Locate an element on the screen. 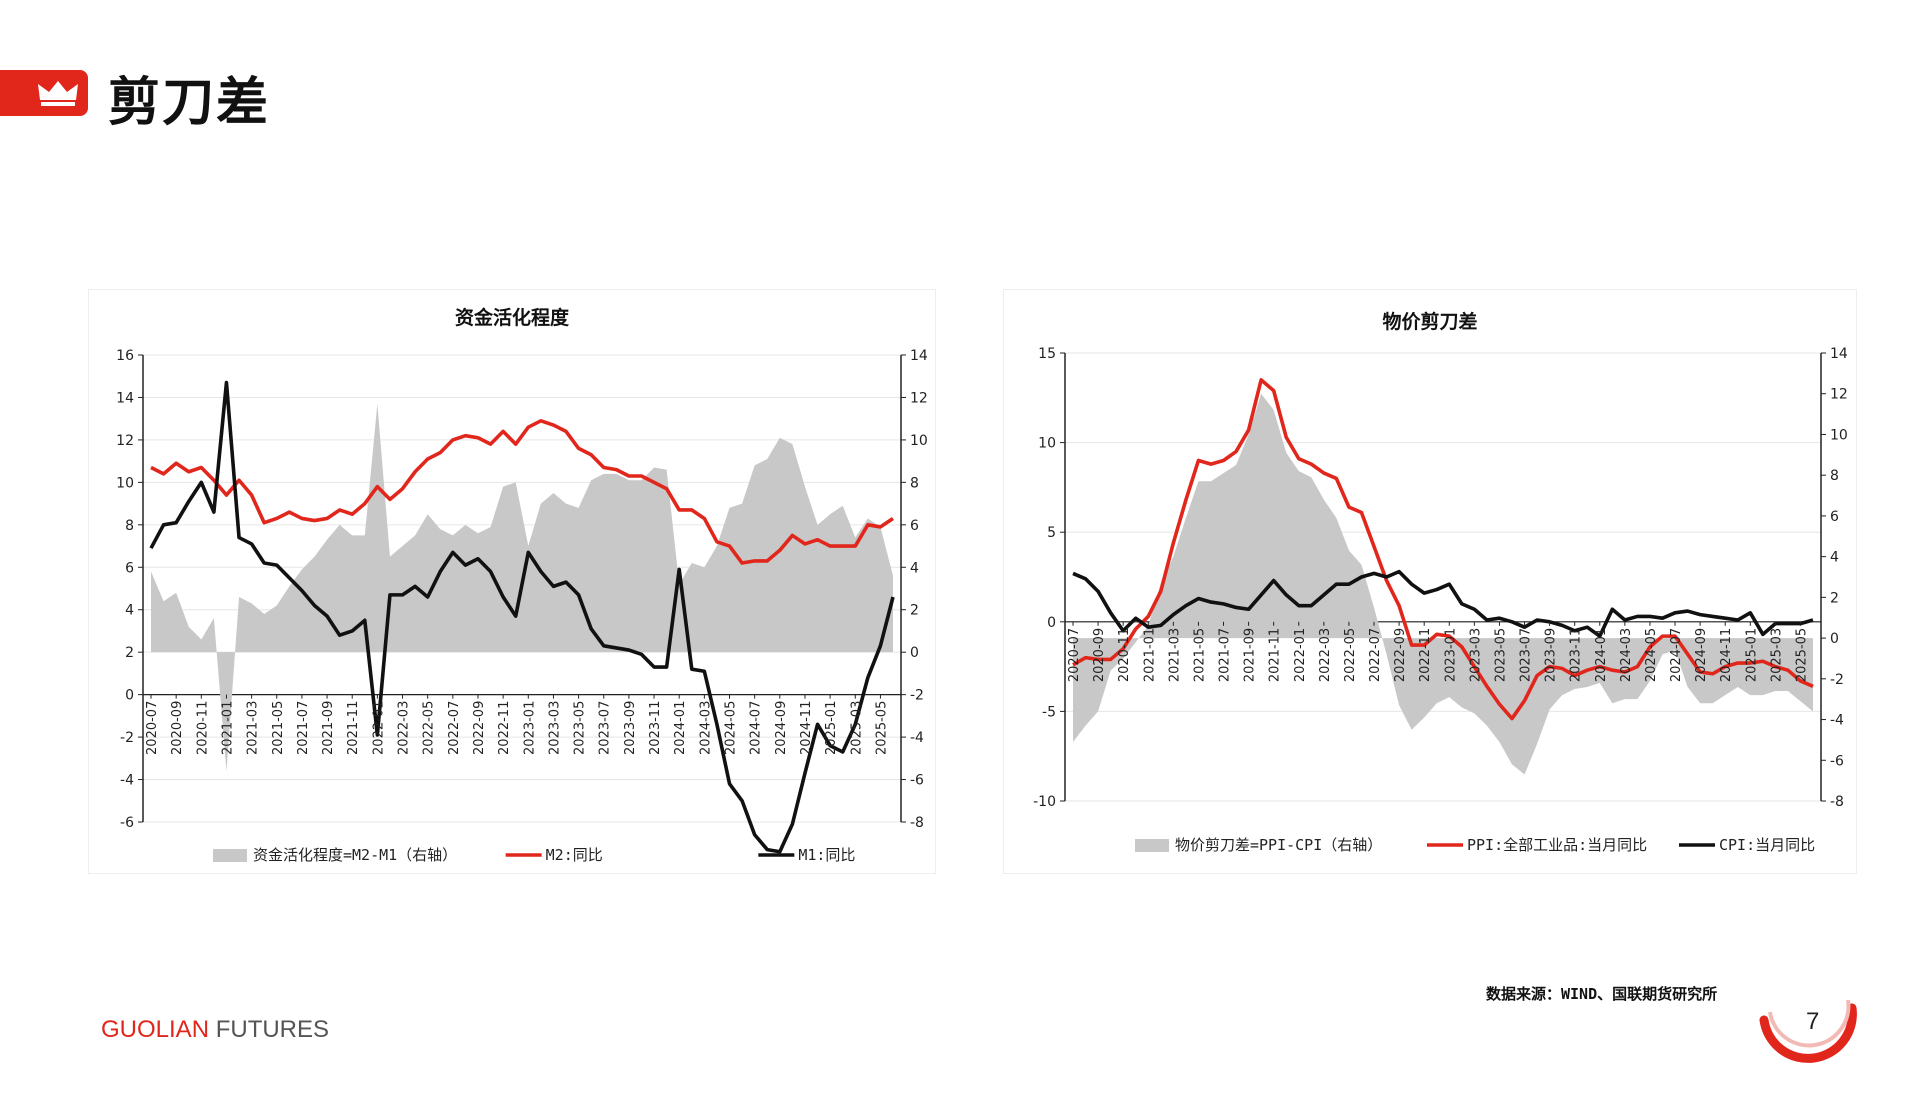 The height and width of the screenshot is (1114, 1919). x-axis-tick-label: 2021-11 is located at coordinates (1275, 655).